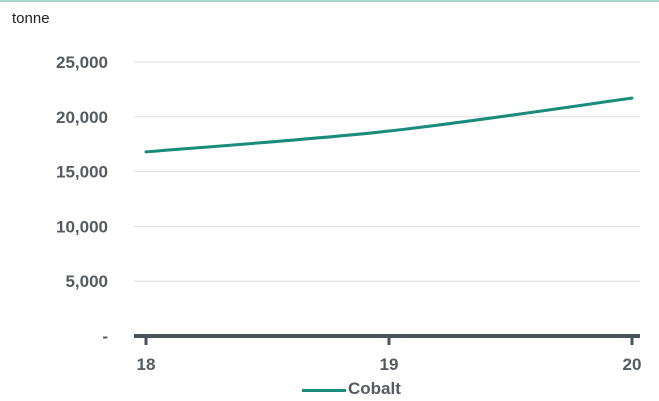  Describe the element at coordinates (82, 62) in the screenshot. I see `y-tick-label: 25,000` at that location.